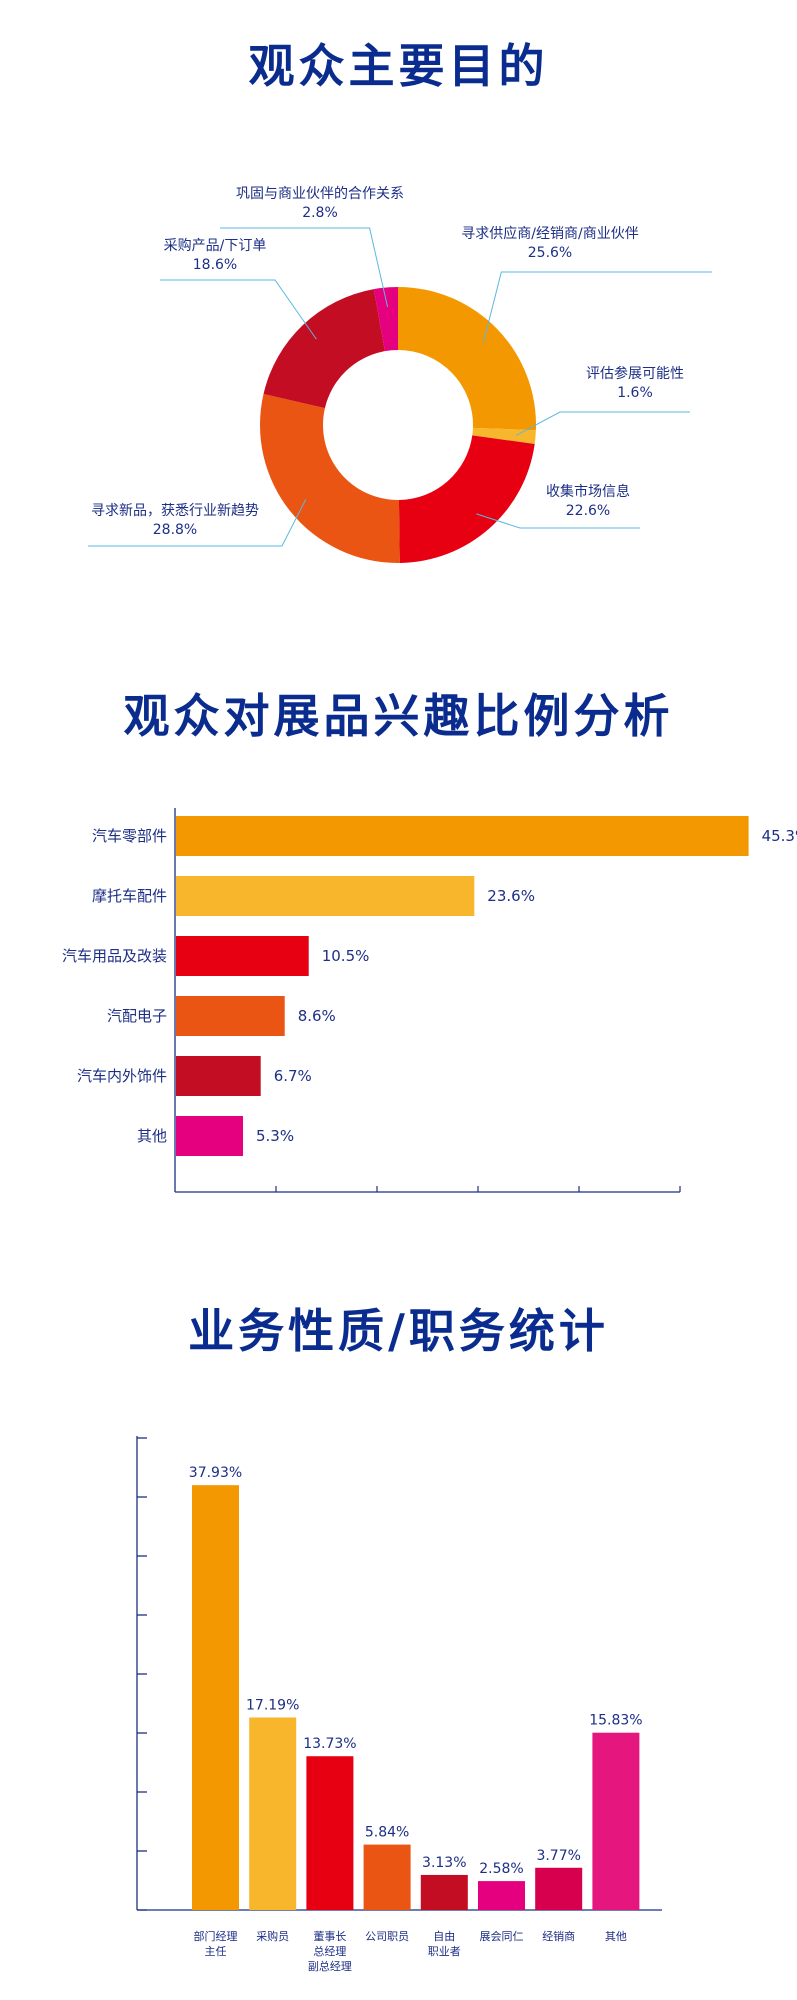  Describe the element at coordinates (502, 1936) in the screenshot. I see `vbar-category-label: 展会同仁` at that location.